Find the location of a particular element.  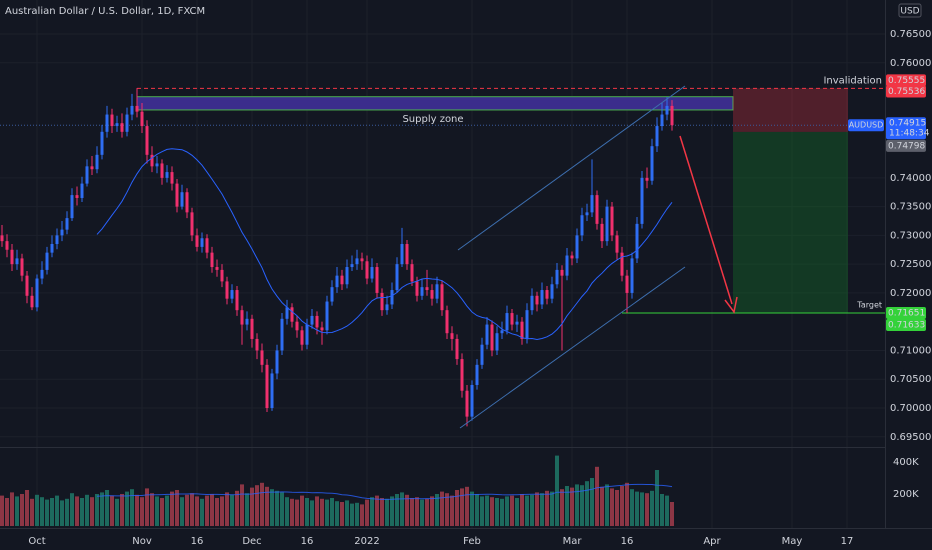

x-tick-label: Mar is located at coordinates (573, 541).